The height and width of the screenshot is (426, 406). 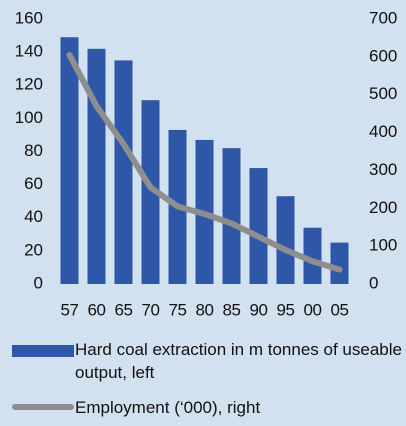 What do you see at coordinates (313, 309) in the screenshot?
I see `x-tick-label: 00` at bounding box center [313, 309].